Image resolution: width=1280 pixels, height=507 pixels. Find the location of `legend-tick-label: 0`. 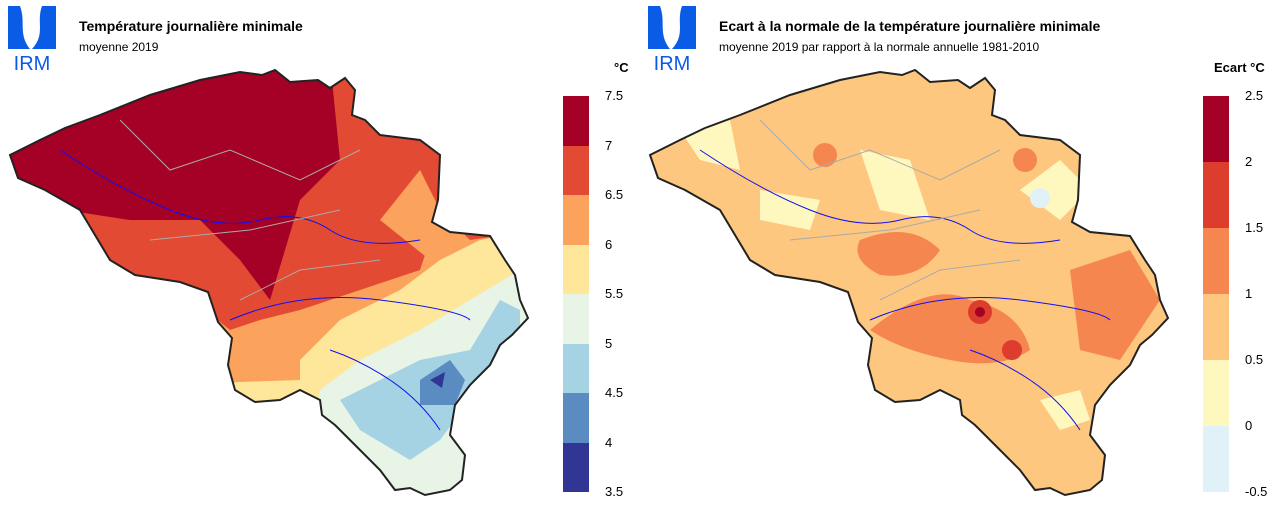

legend-tick-label: 0 is located at coordinates (1249, 425).